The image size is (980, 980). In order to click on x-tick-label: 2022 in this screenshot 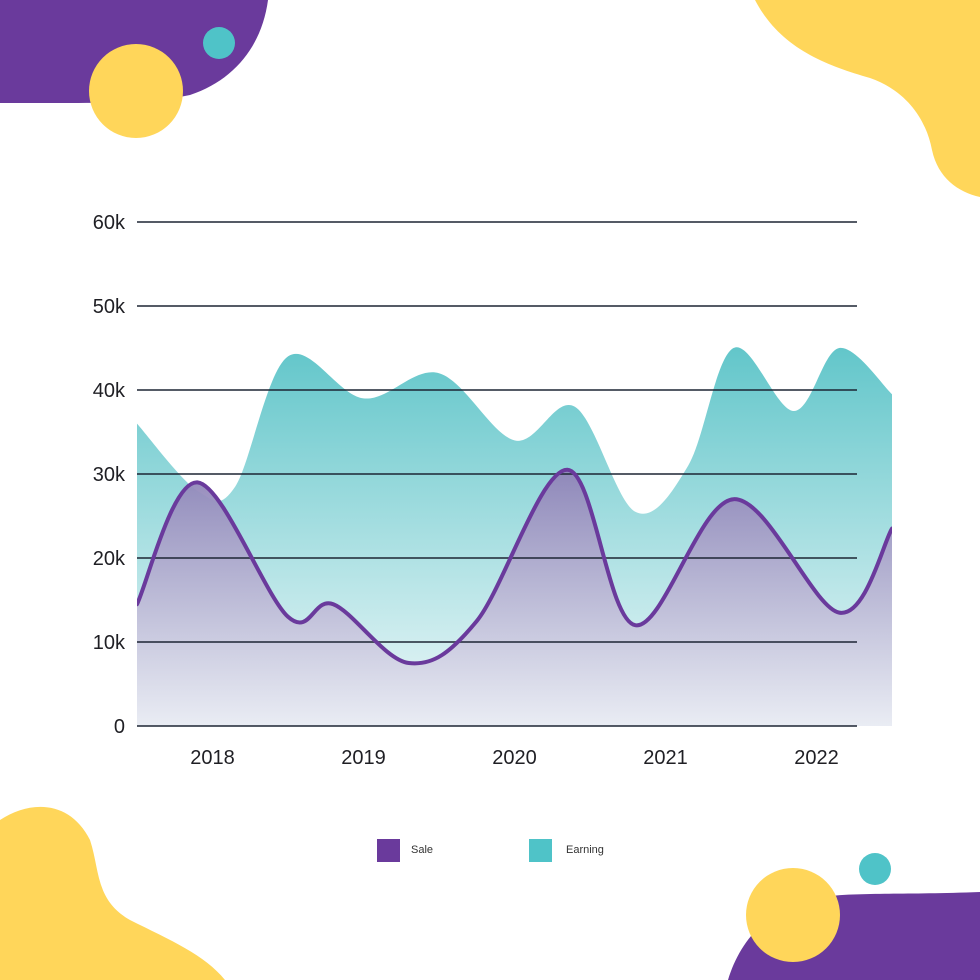, I will do `click(816, 758)`.